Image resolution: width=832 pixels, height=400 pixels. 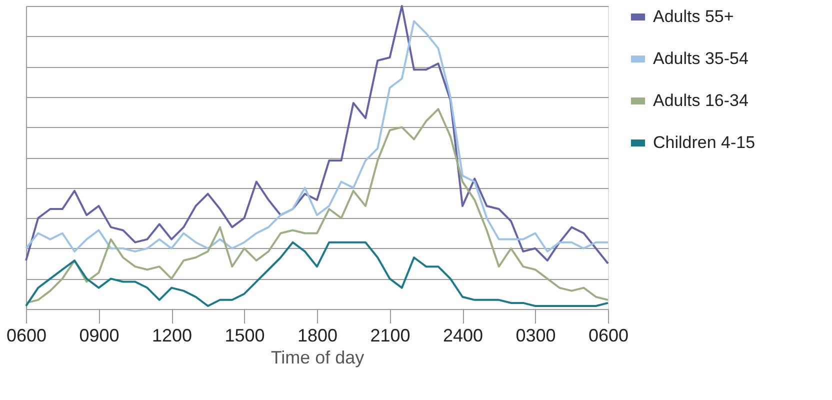 What do you see at coordinates (700, 100) in the screenshot?
I see `legend-label: Adults 16-34` at bounding box center [700, 100].